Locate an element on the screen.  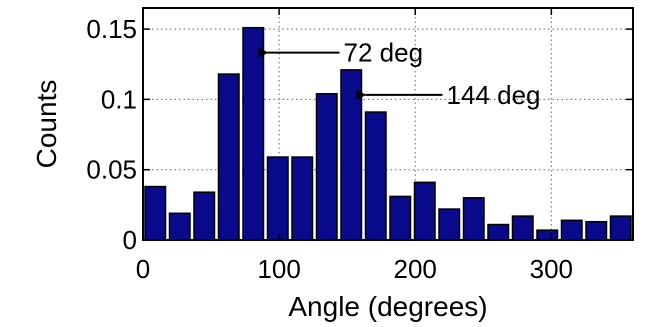
annotations: 72 deg 144 deg is located at coordinates (399, 74).